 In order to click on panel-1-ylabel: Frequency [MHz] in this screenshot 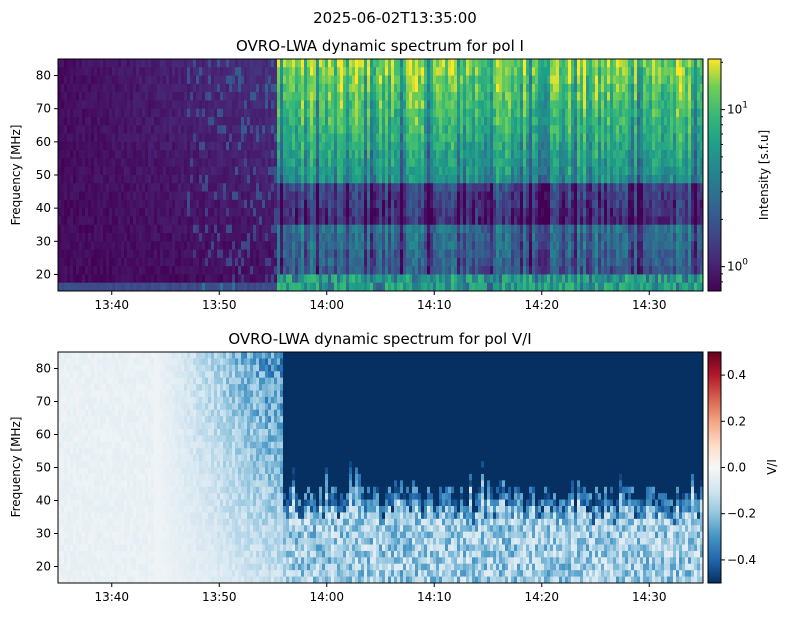, I will do `click(16, 175)`.